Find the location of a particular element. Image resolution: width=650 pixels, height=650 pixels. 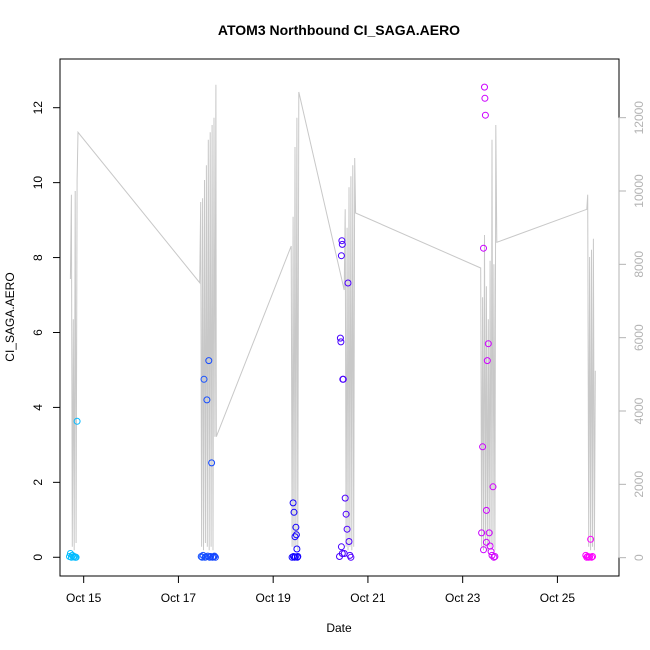

y2-tick-label: 6000 is located at coordinates (639, 337).